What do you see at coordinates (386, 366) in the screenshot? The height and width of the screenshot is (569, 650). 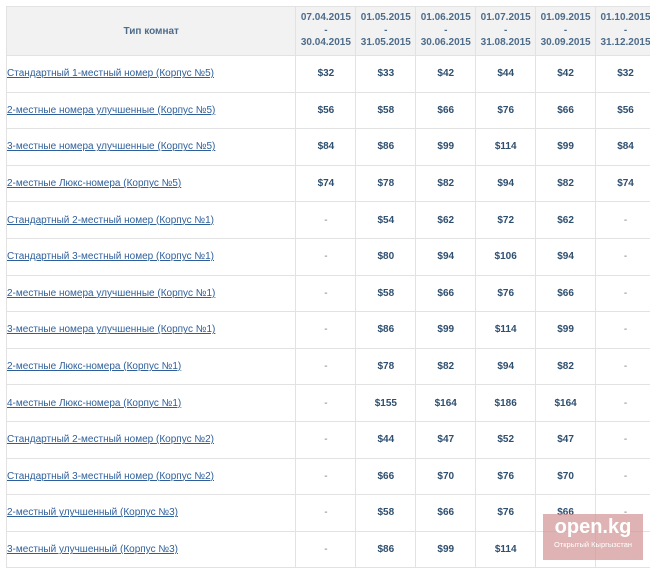 I see `price-cell: $78` at bounding box center [386, 366].